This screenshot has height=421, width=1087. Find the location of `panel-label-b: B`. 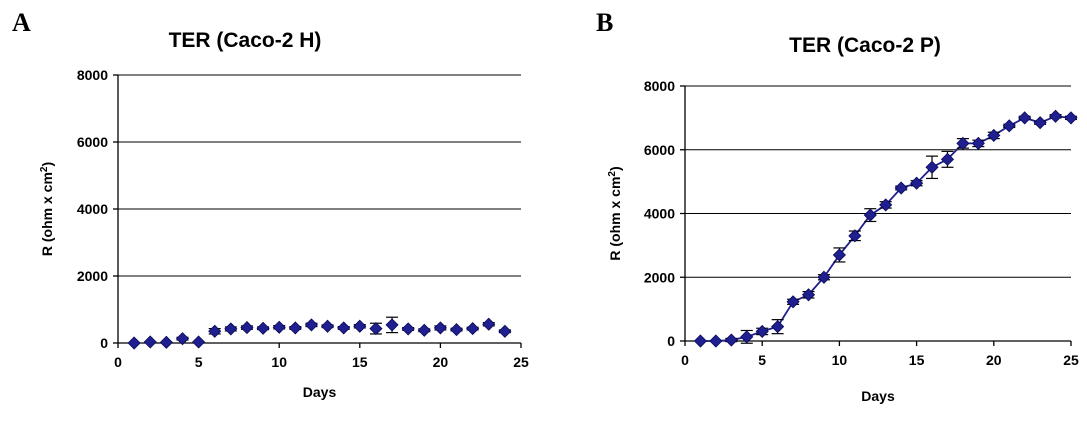

panel-label-b: B is located at coordinates (605, 22).